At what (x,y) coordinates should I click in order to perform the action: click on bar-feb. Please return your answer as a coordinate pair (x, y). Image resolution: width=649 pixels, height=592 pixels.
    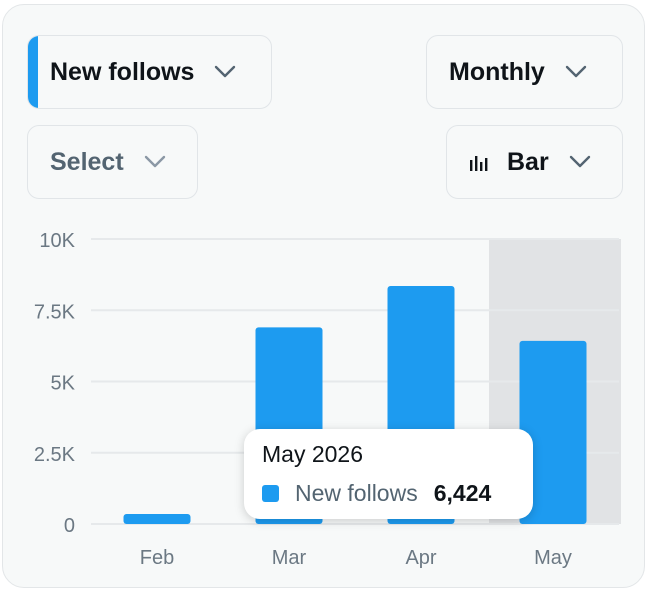
    Looking at the image, I should click on (157, 519).